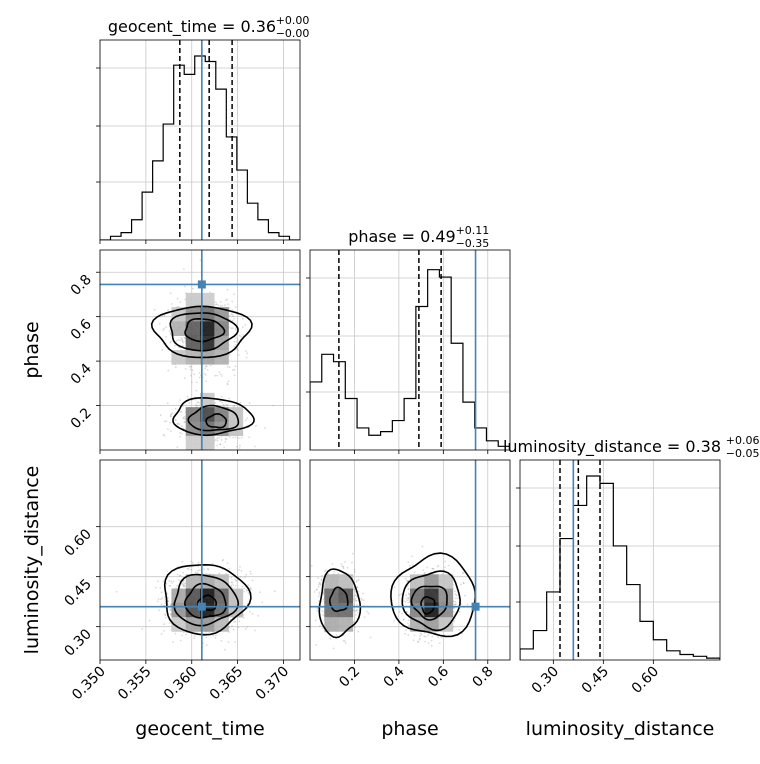  Describe the element at coordinates (612, 447) in the screenshot. I see `hist-title-luminosity_distance: luminosity_distance = 0.38` at that location.